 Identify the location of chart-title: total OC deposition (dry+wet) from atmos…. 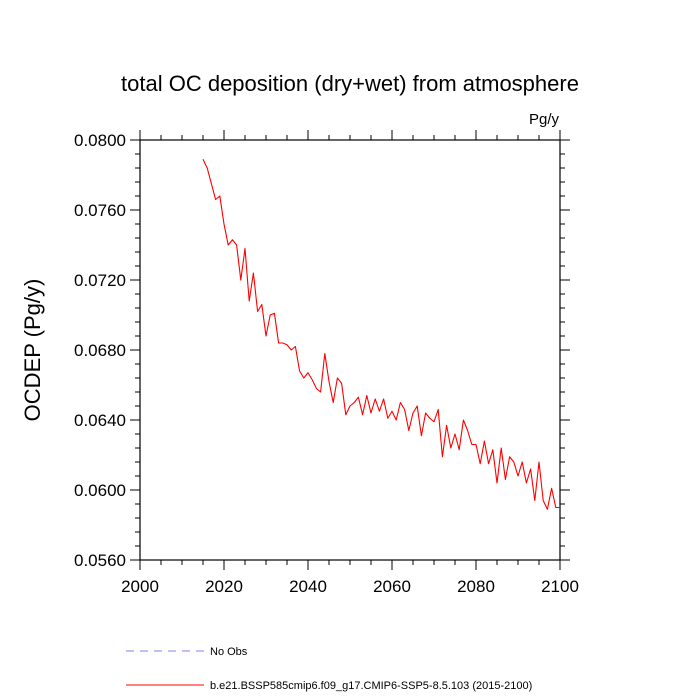
(350, 83).